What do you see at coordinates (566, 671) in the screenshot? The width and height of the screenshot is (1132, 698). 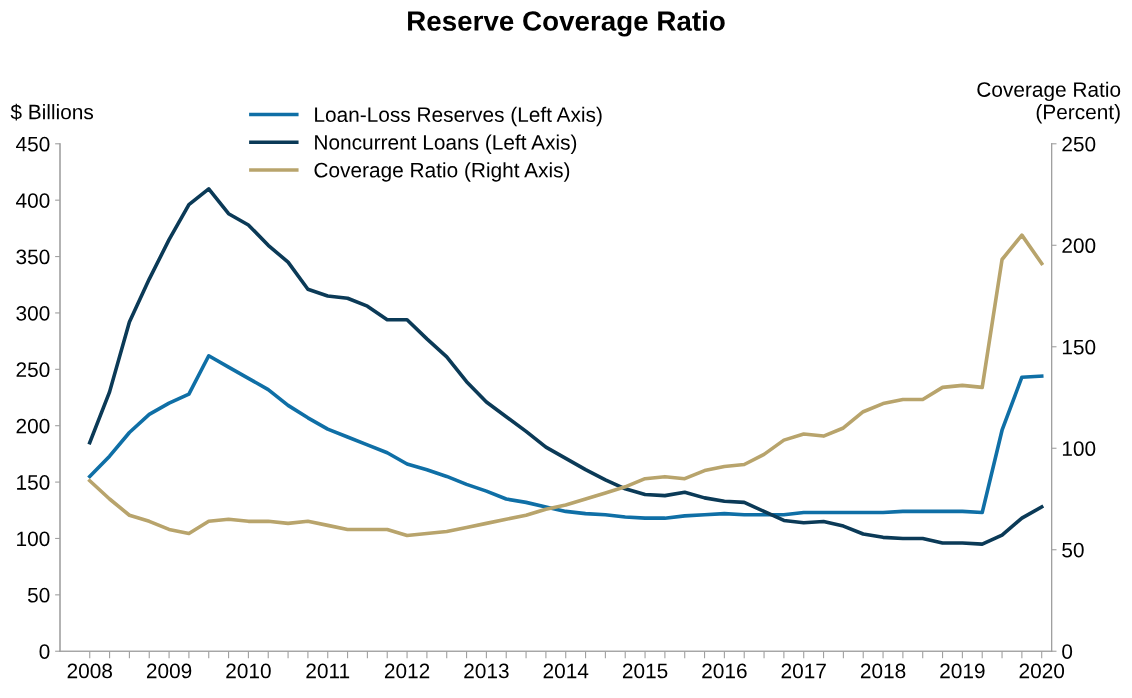 I see `x-tick-label: 2014` at bounding box center [566, 671].